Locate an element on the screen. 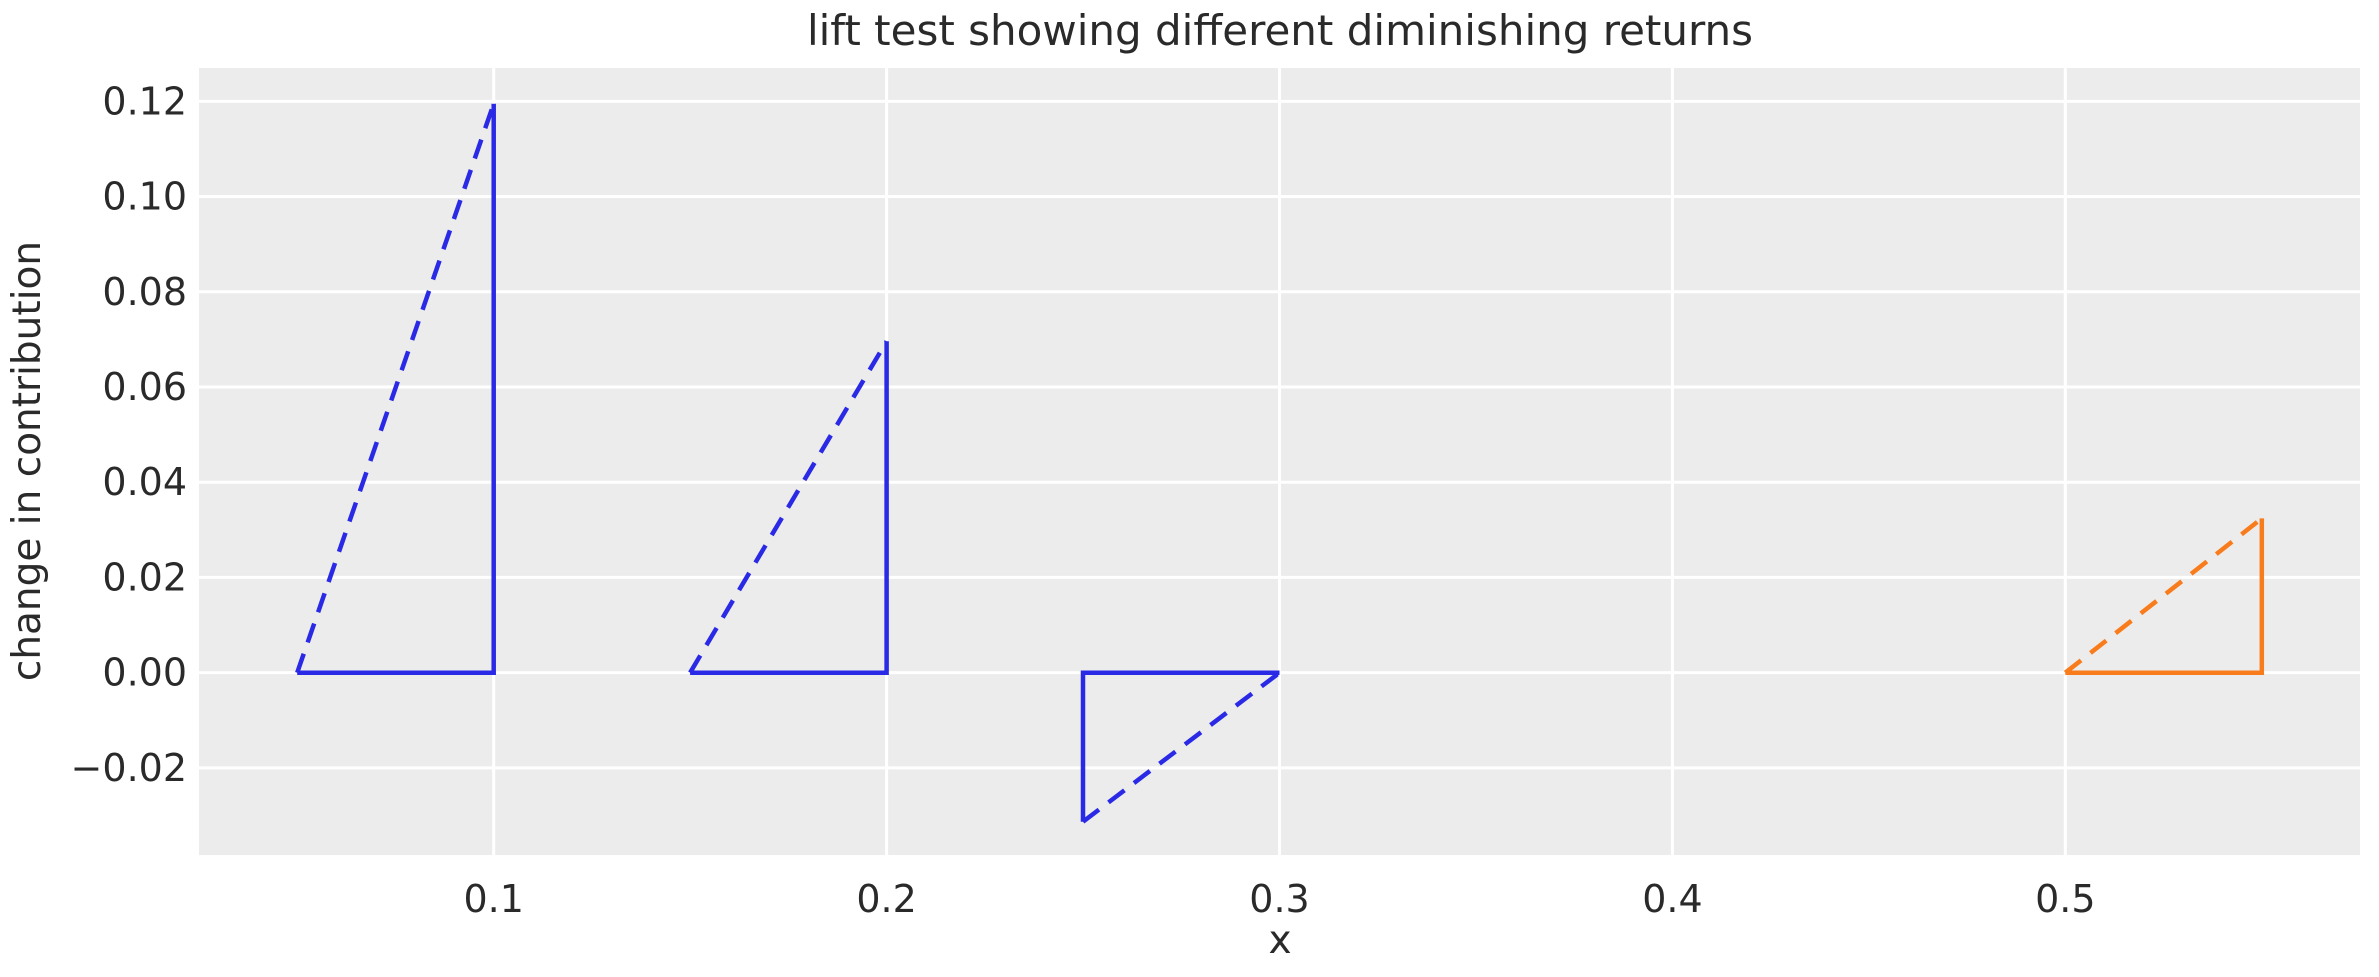 This screenshot has height=977, width=2379. x-tick-label: 0.2 is located at coordinates (886, 899).